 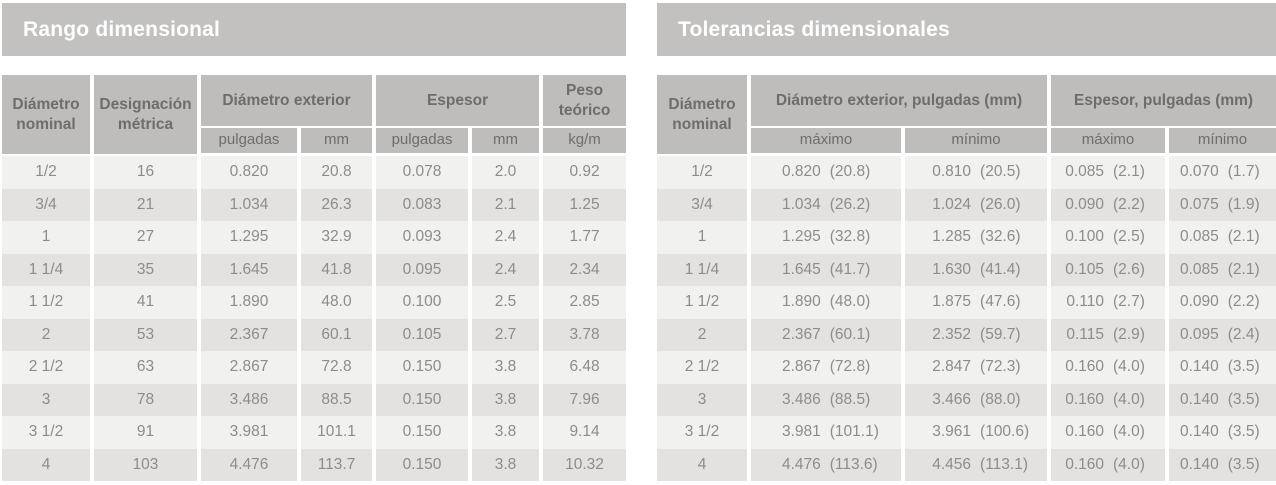 What do you see at coordinates (1108, 367) in the screenshot?
I see `table-cell: 0.160 (4.0)` at bounding box center [1108, 367].